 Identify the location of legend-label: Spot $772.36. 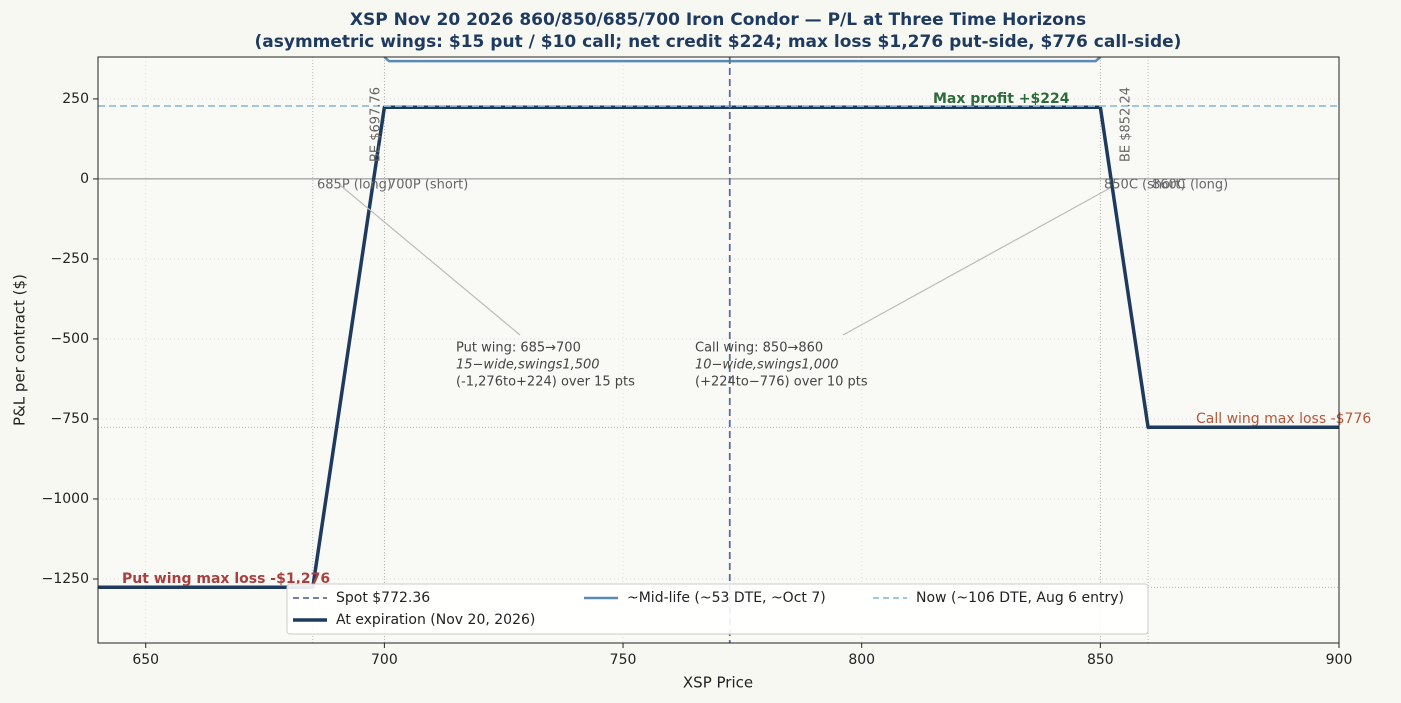
(383, 598).